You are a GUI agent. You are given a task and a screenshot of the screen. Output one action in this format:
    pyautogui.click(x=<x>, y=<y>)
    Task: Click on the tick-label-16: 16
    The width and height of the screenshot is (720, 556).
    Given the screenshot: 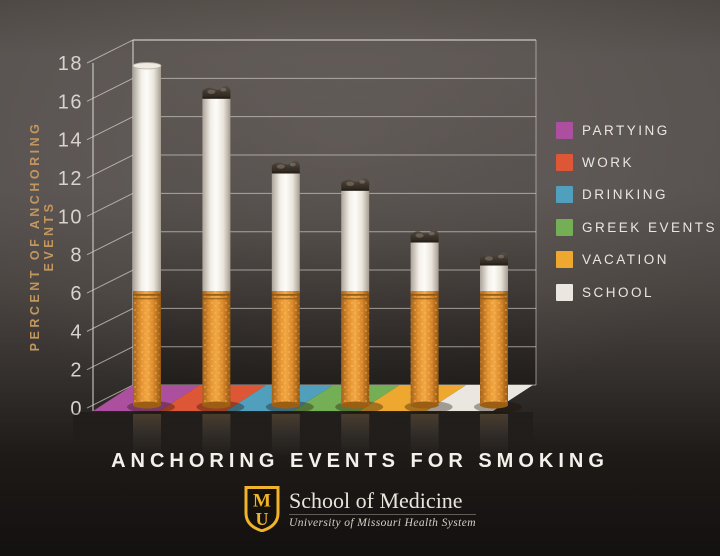 What is the action you would take?
    pyautogui.click(x=70, y=102)
    